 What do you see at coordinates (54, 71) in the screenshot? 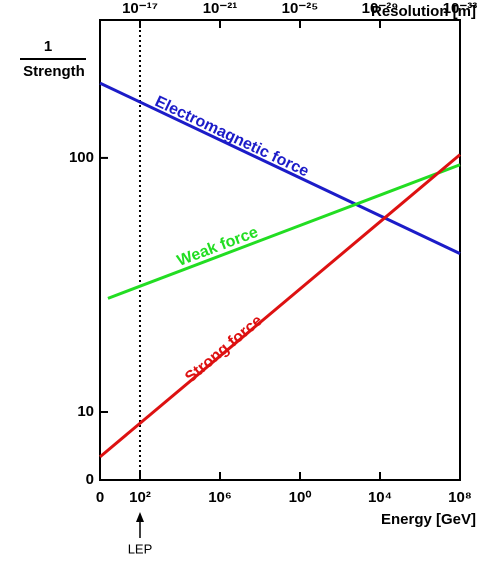
I see `y-label-denominator: Strength` at bounding box center [54, 71].